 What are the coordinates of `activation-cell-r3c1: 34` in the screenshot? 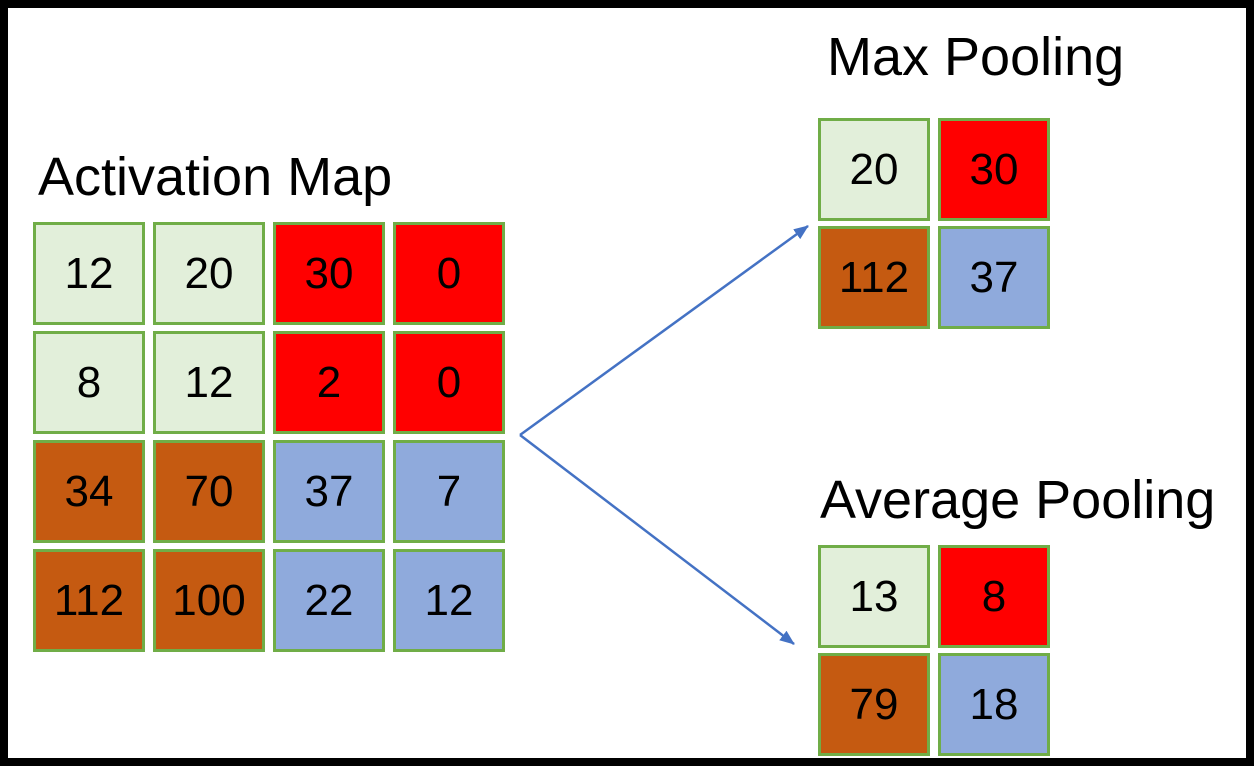 It's located at (89, 491).